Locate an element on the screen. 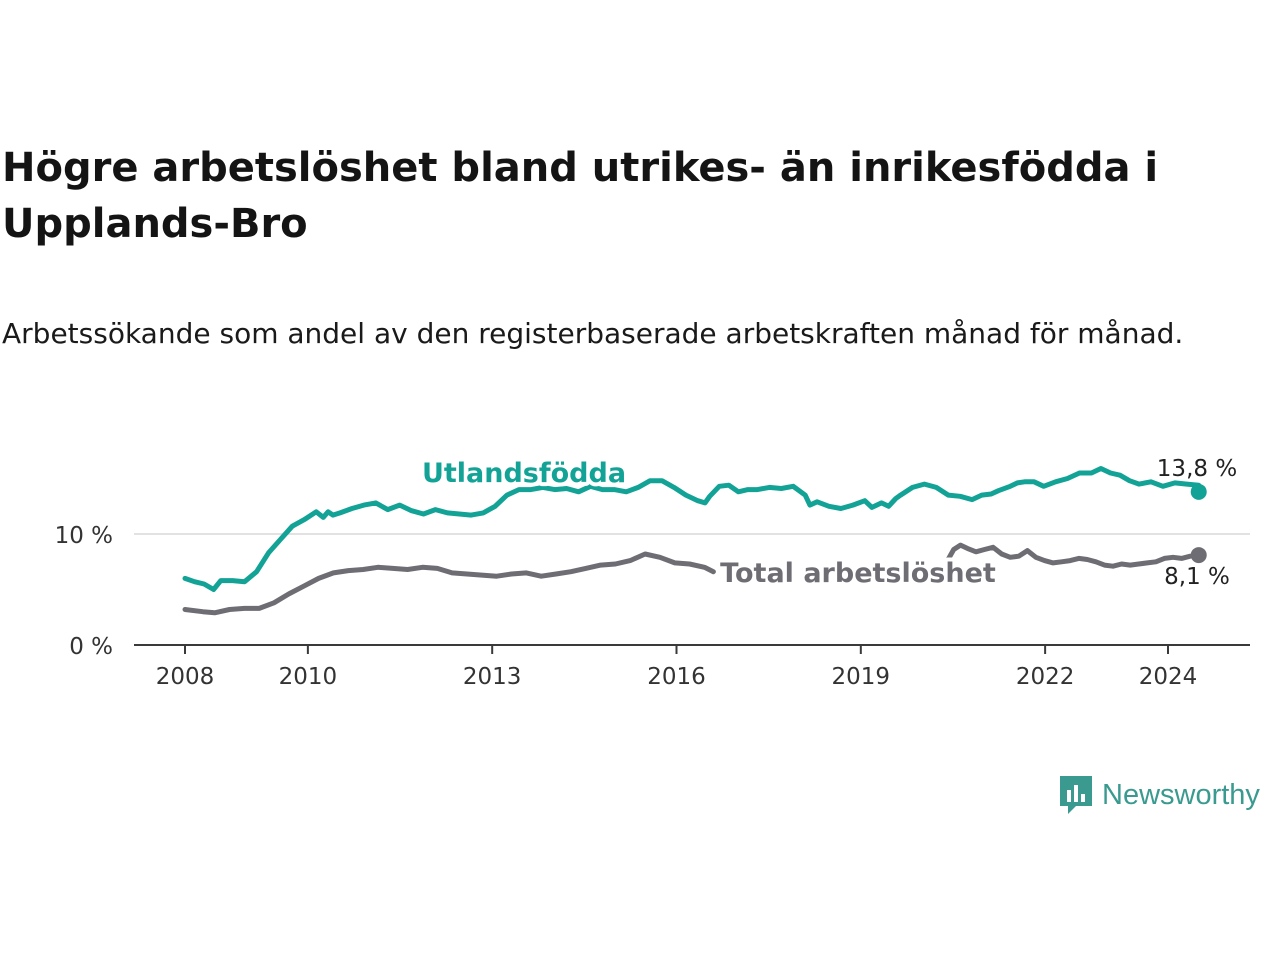 The image size is (1280, 960). x-tick-label: 2022 is located at coordinates (1045, 677).